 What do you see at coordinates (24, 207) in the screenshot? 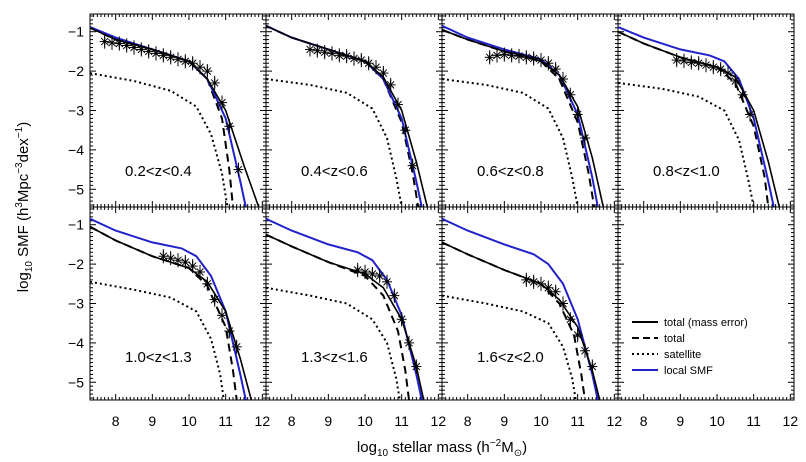
I see `y-axis-title: log10 SMF (h3Mpc−3dex−1)` at bounding box center [24, 207].